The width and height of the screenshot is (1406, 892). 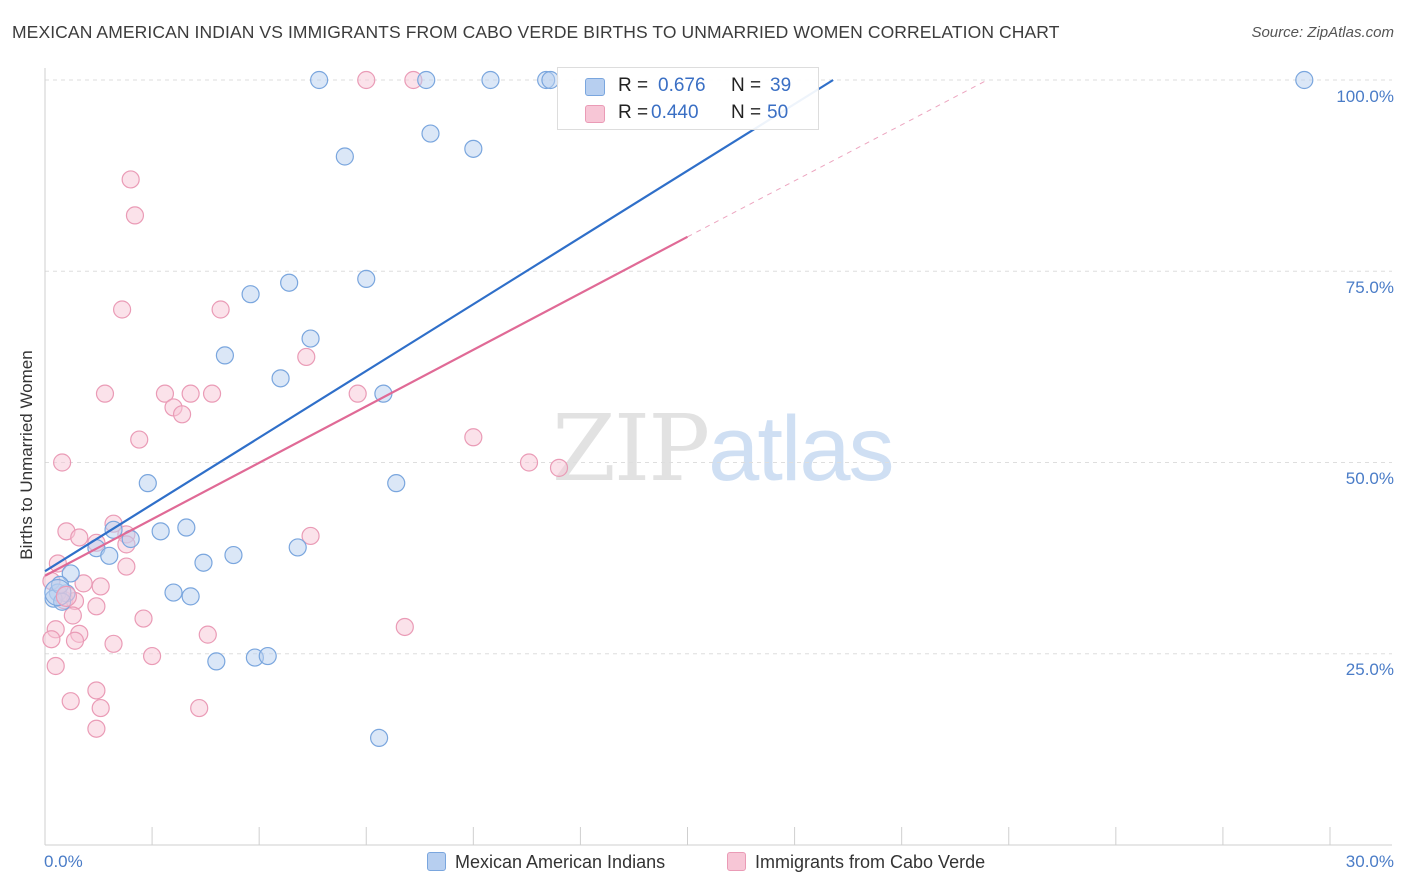 I want to click on stats-legend-row-blue: R = 0.676 N = 39, so click(x=688, y=88).